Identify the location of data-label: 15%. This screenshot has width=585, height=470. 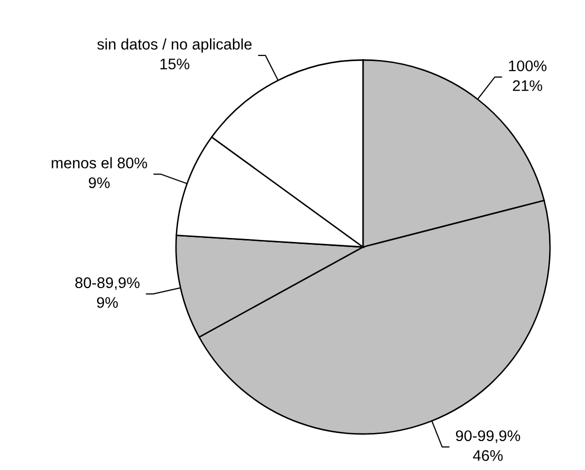
(175, 64).